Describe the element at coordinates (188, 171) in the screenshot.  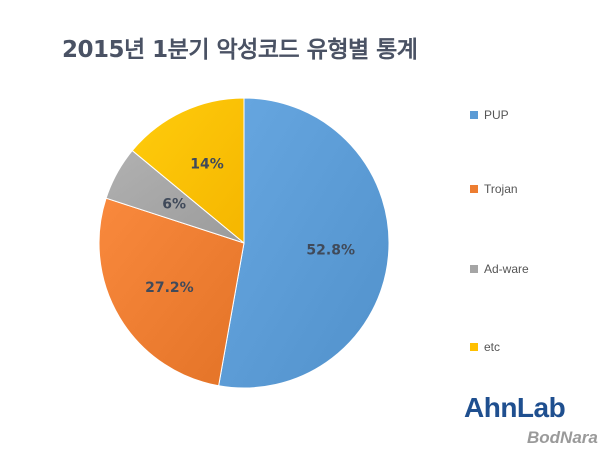
I see `pie-slice-etc` at that location.